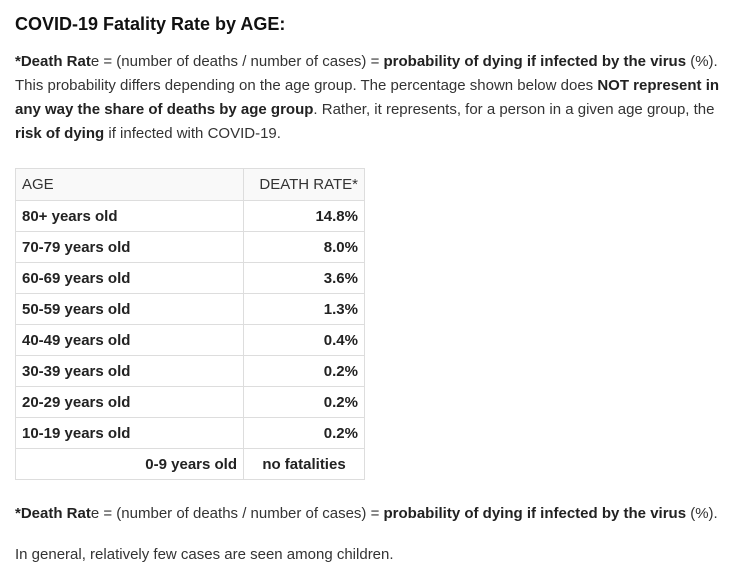  What do you see at coordinates (702, 513) in the screenshot?
I see `footnote-suffix: (%).` at bounding box center [702, 513].